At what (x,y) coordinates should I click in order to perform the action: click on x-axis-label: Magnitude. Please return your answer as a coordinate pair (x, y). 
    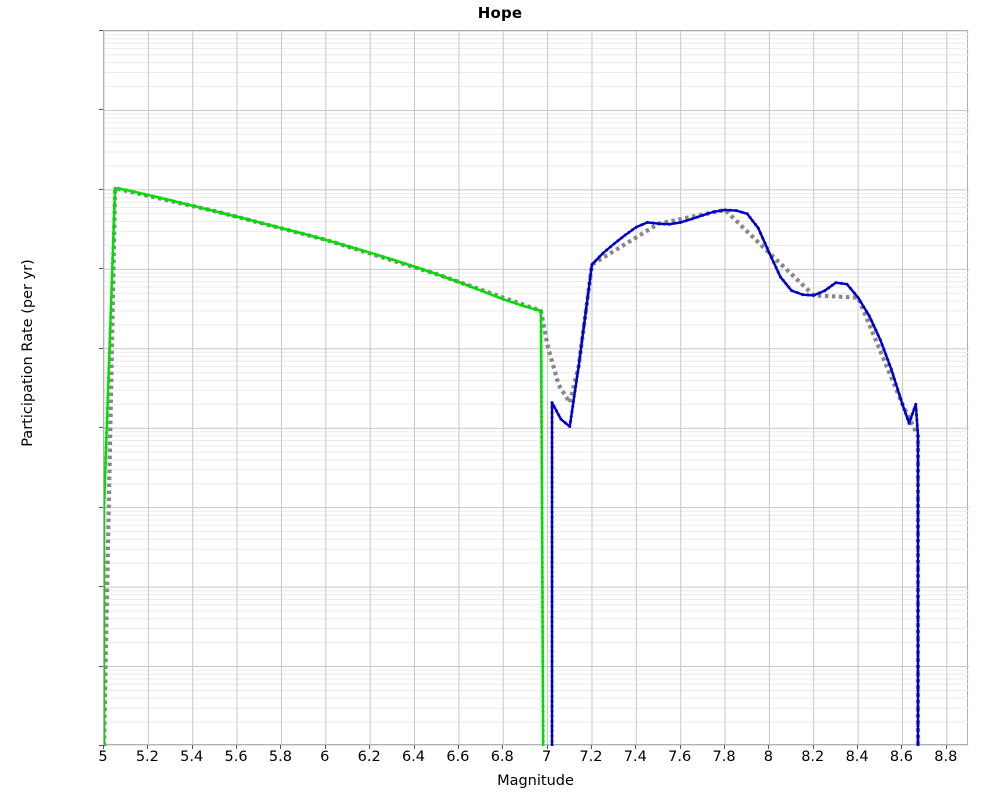
    Looking at the image, I should click on (535, 781).